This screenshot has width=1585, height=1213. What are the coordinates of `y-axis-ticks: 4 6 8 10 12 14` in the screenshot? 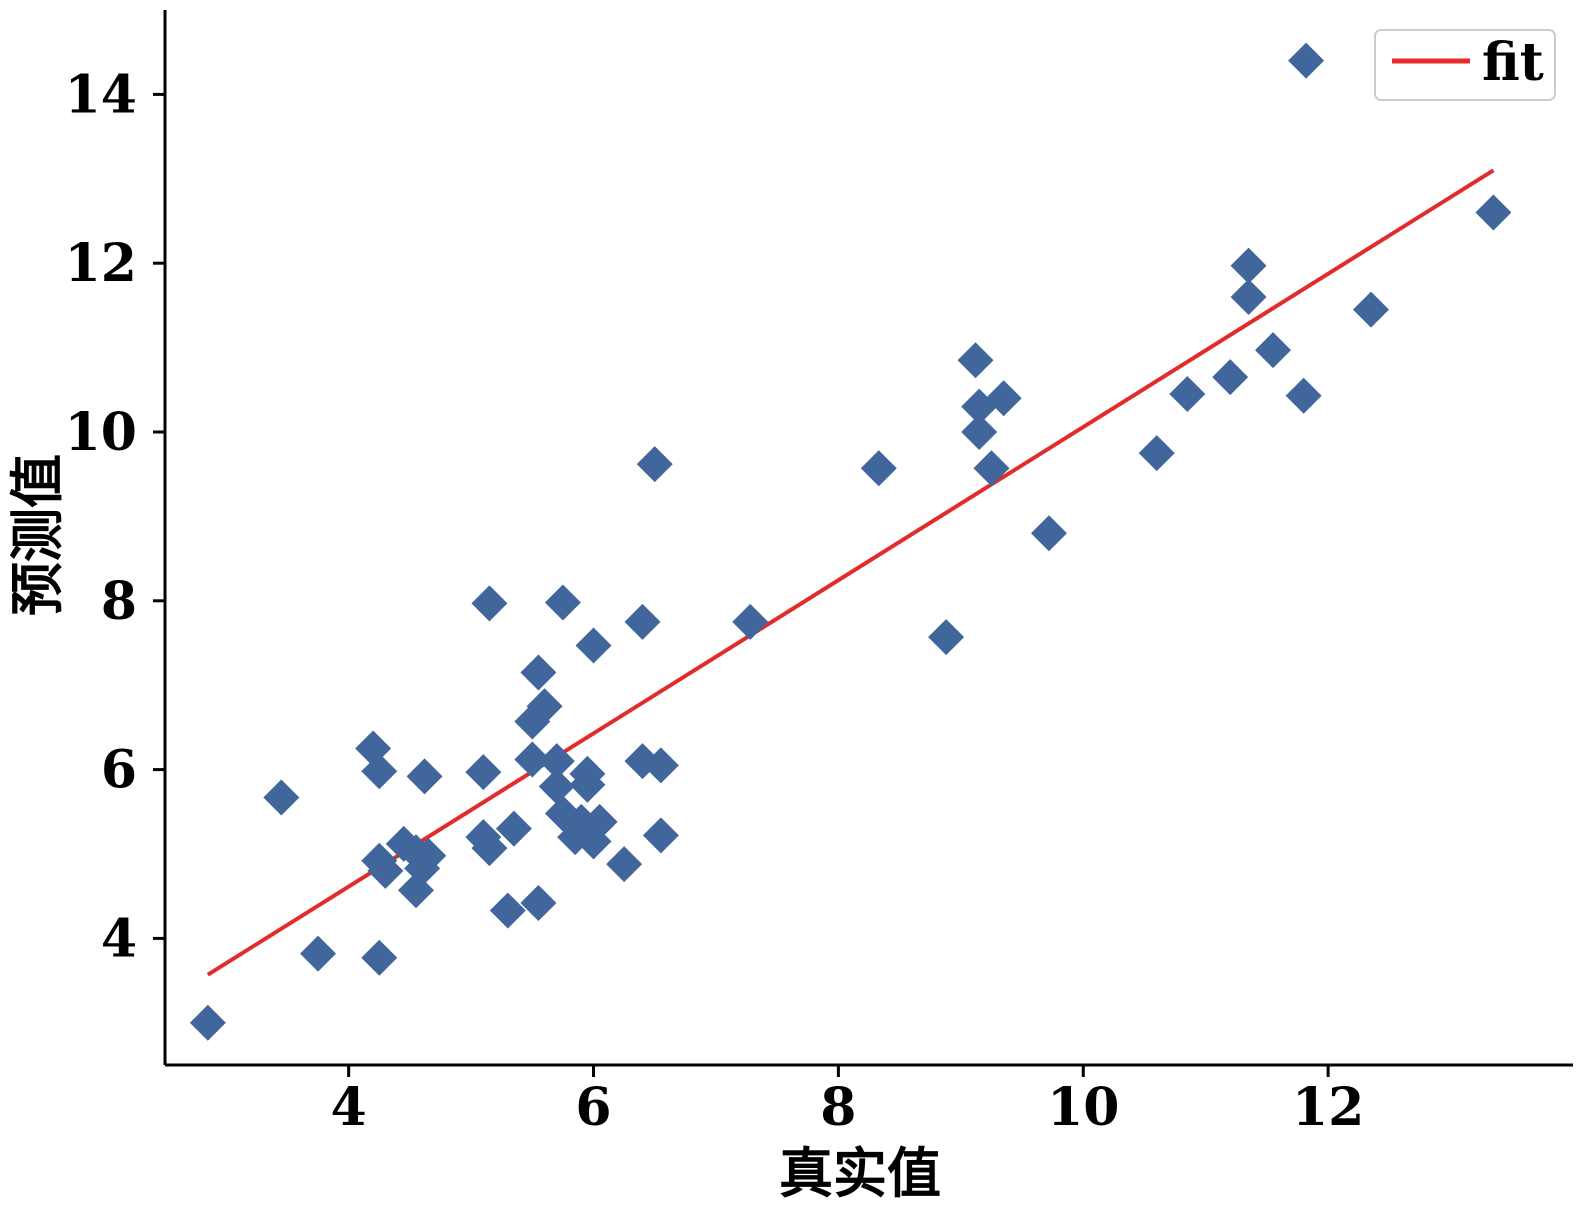 It's located at (115, 516).